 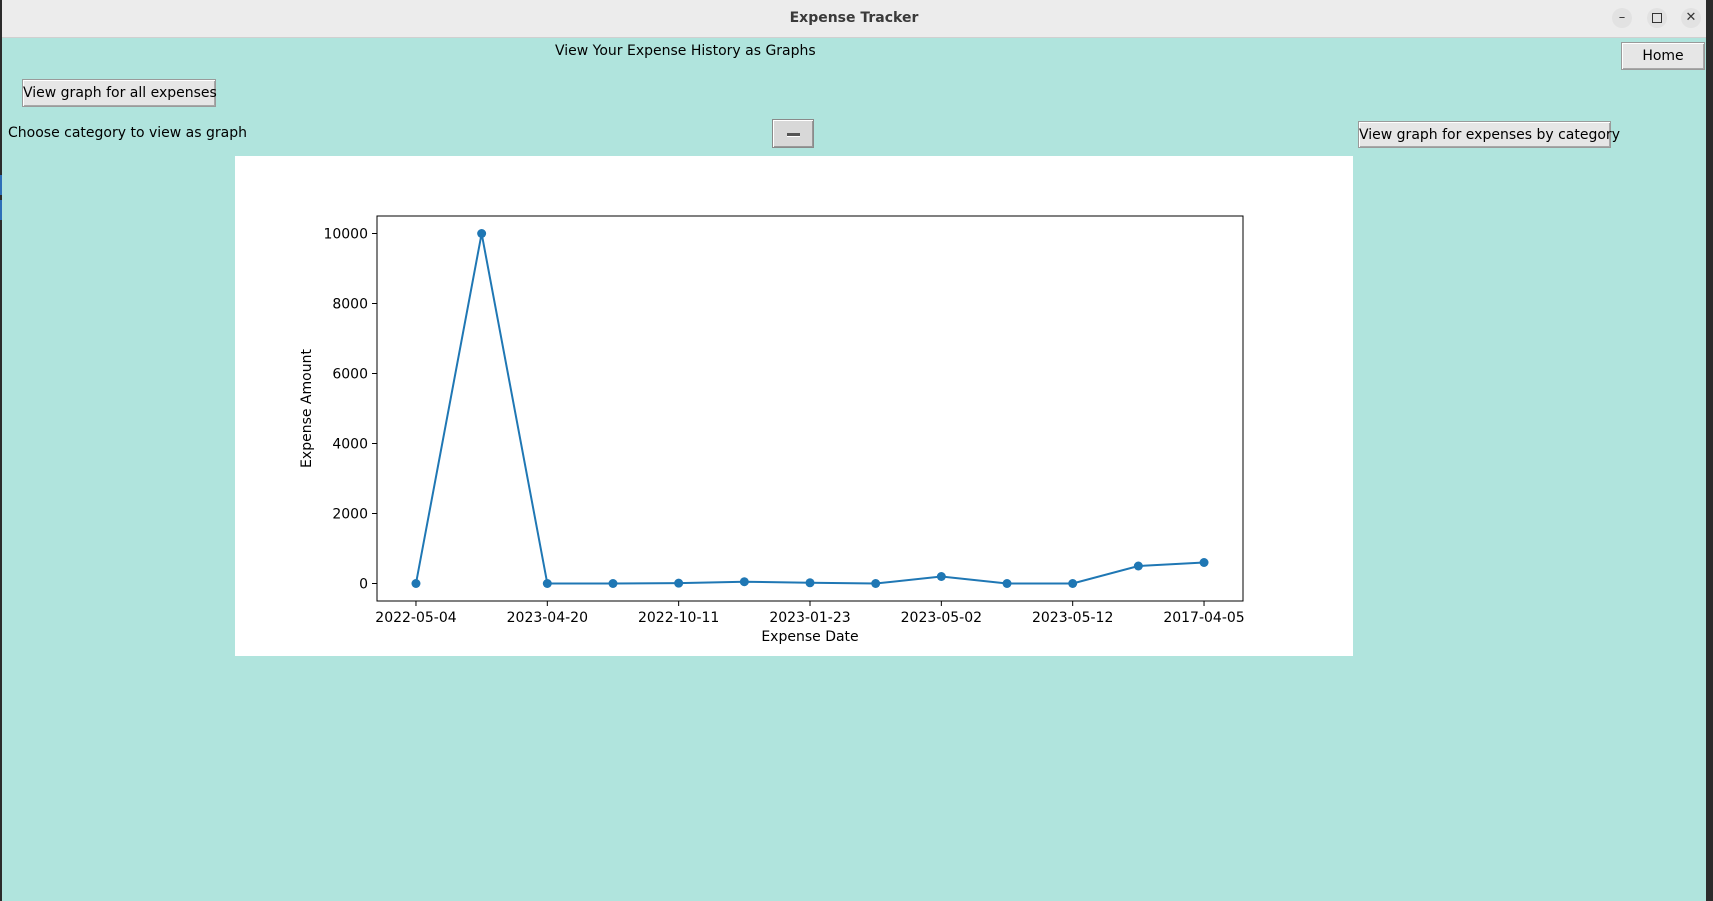 I want to click on close-icon: ✕, so click(x=1691, y=18).